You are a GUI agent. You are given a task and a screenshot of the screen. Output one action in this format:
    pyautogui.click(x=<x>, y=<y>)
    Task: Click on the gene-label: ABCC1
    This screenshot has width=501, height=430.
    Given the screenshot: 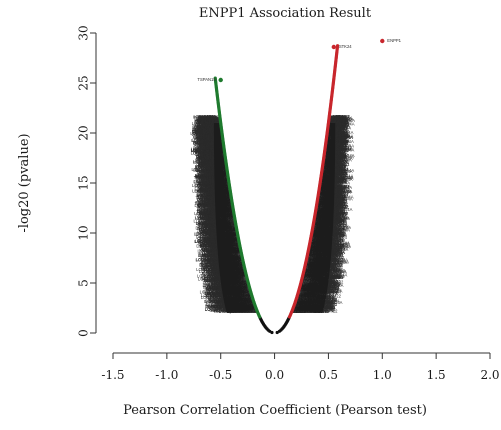 What is the action you would take?
    pyautogui.click(x=340, y=236)
    